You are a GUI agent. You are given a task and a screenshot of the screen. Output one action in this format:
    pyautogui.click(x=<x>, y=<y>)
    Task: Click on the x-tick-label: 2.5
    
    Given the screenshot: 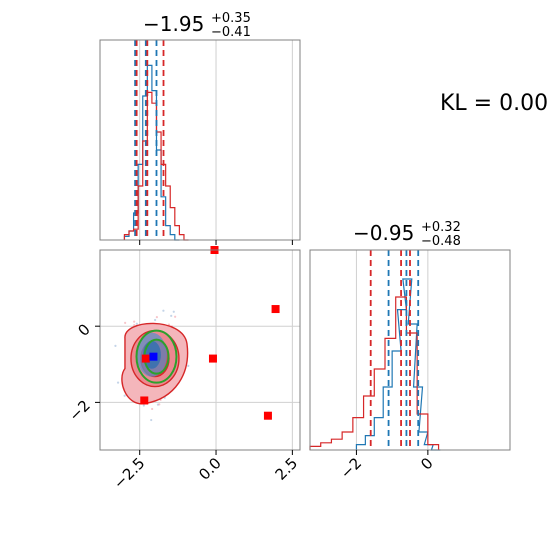 What is the action you would take?
    pyautogui.click(x=287, y=469)
    